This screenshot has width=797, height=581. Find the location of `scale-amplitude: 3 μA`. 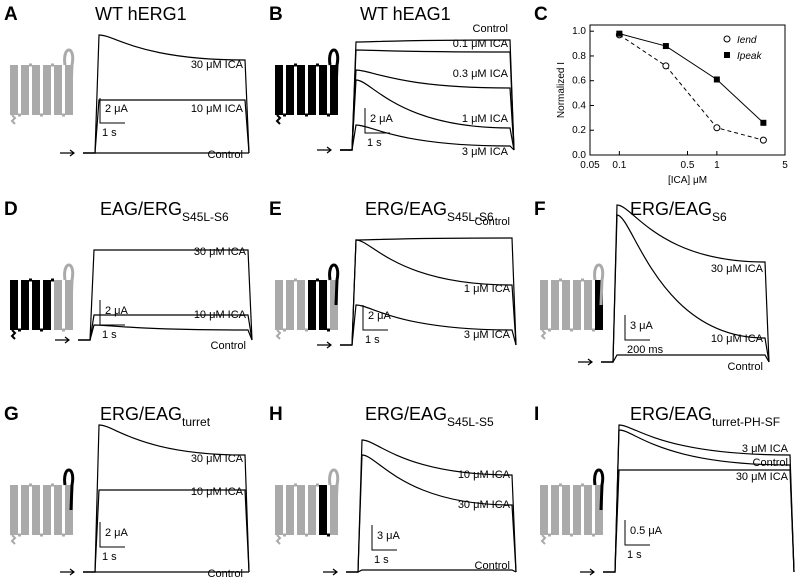

scale-amplitude: 3 μA is located at coordinates (389, 536).